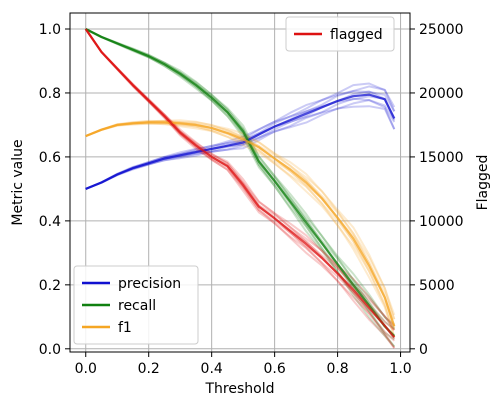 The height and width of the screenshot is (407, 500). Describe the element at coordinates (437, 190) in the screenshot. I see `y2-axis-ticks: 0 5000 10000 15000 20000 25000` at that location.